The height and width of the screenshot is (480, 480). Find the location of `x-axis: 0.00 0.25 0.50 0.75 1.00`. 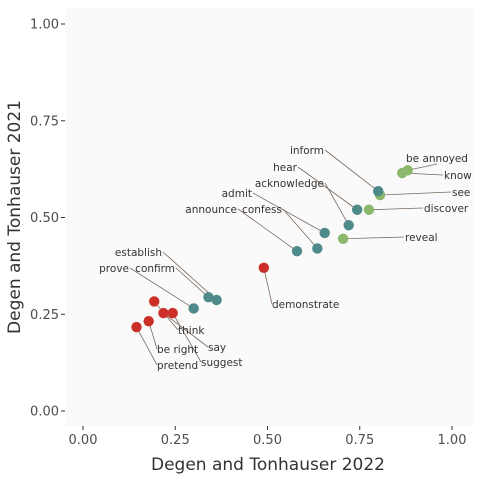

x-axis: 0.00 0.25 0.50 0.75 1.00 is located at coordinates (268, 437).